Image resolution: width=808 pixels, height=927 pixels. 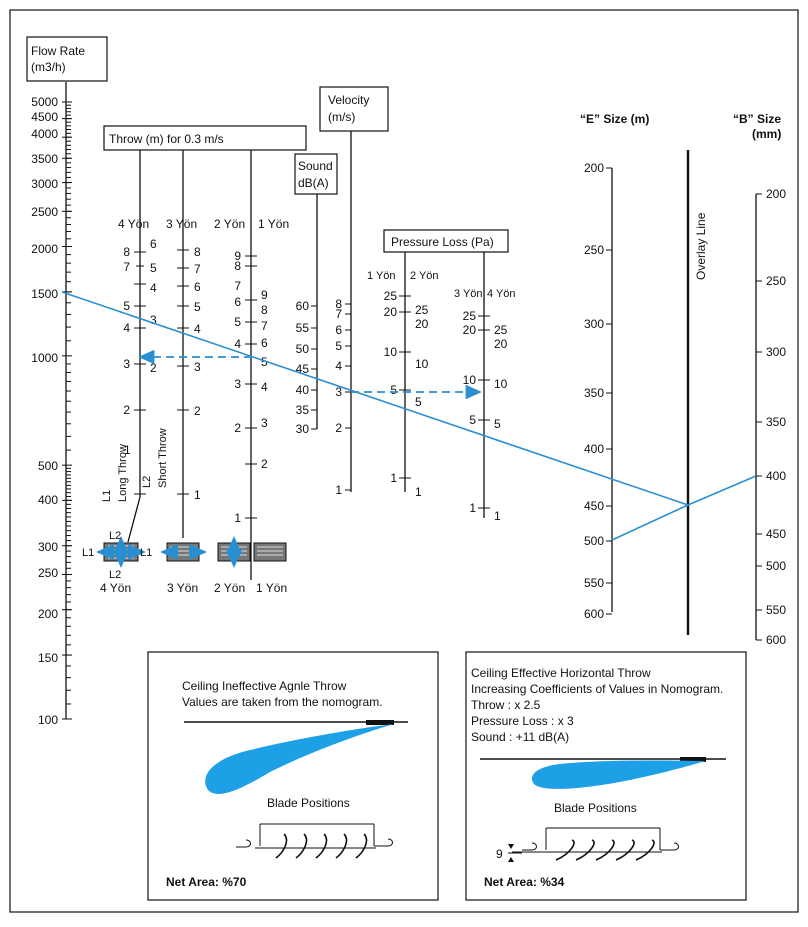 I want to click on velocity-label: 8, so click(x=338, y=304).